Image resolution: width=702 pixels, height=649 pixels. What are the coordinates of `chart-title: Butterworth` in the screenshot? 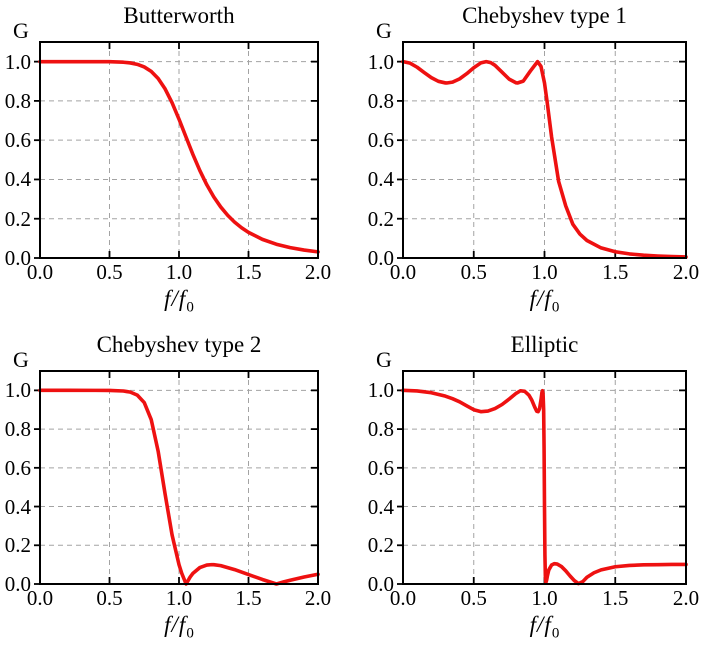 It's located at (179, 15).